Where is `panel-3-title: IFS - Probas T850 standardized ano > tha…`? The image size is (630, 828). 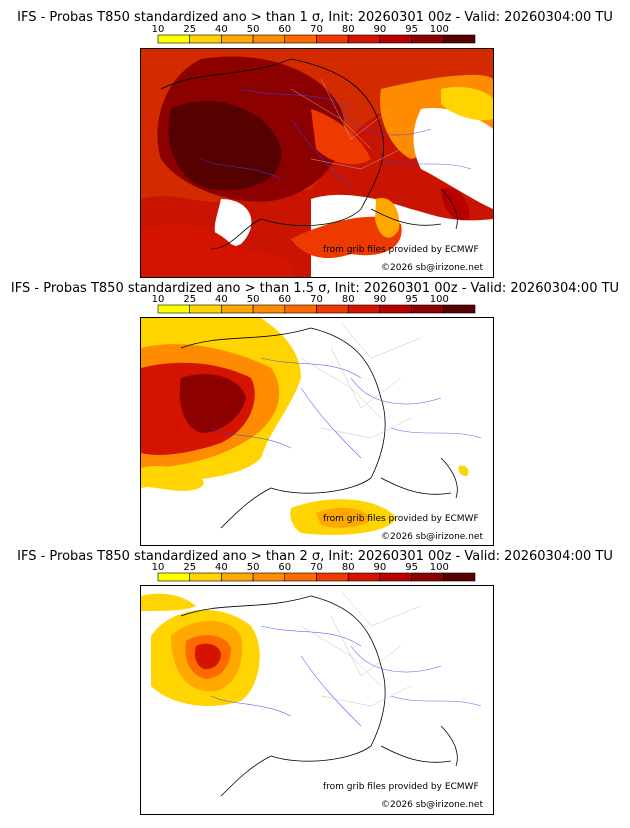 panel-3-title: IFS - Probas T850 standardized ano > tha… is located at coordinates (315, 556).